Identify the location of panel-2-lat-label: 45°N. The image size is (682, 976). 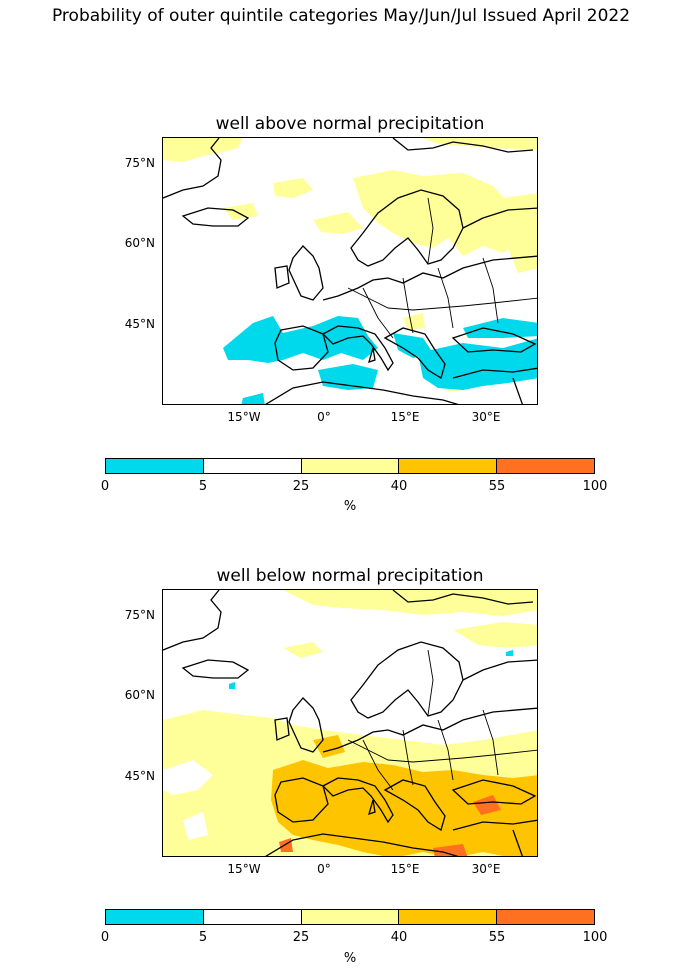
(139, 776).